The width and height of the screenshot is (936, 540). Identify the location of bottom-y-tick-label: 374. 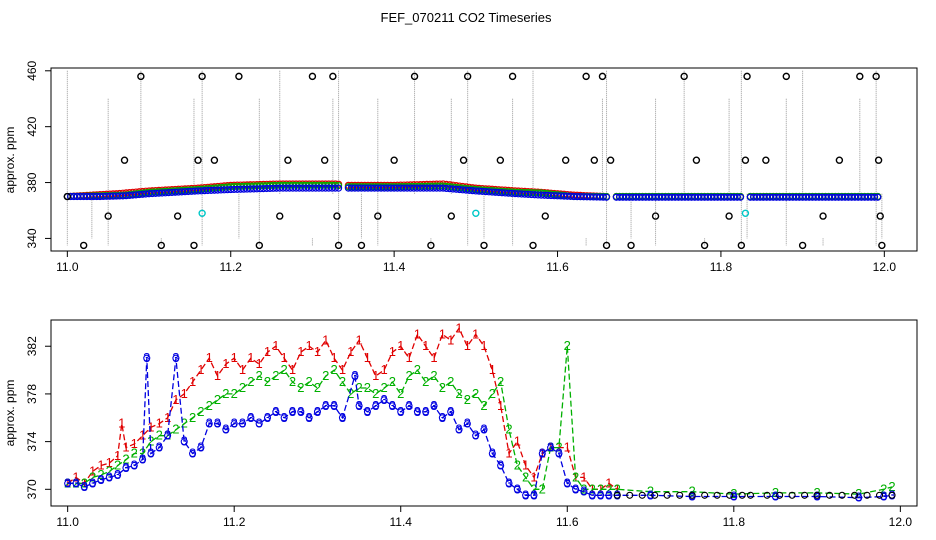
(32, 441).